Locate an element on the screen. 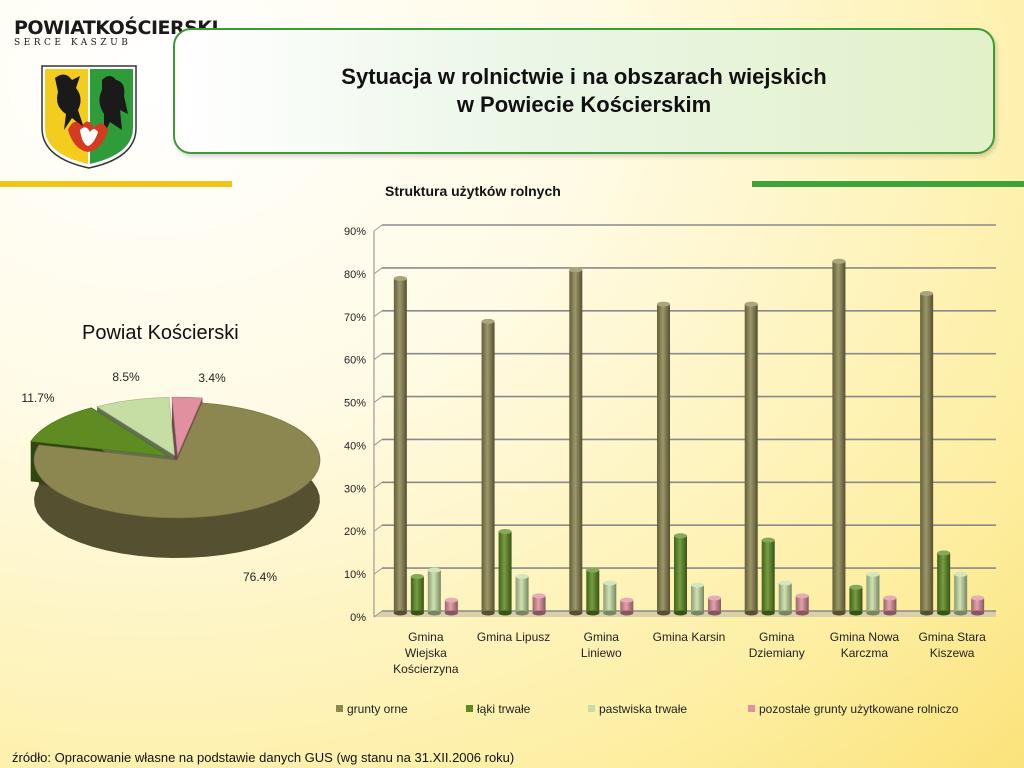 The image size is (1024, 768). y-tick-label: 40% is located at coordinates (355, 446).